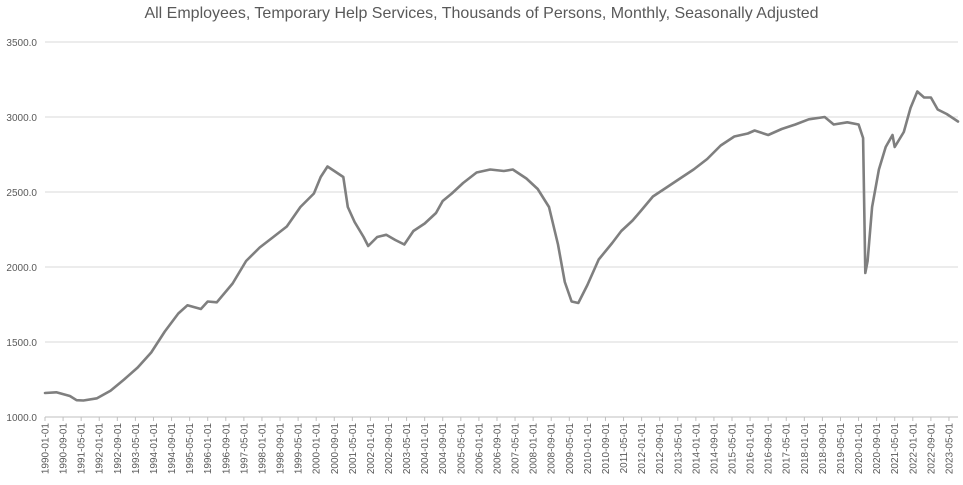 The image size is (963, 485). What do you see at coordinates (516, 449) in the screenshot?
I see `x-tick-label: 2007-05-01` at bounding box center [516, 449].